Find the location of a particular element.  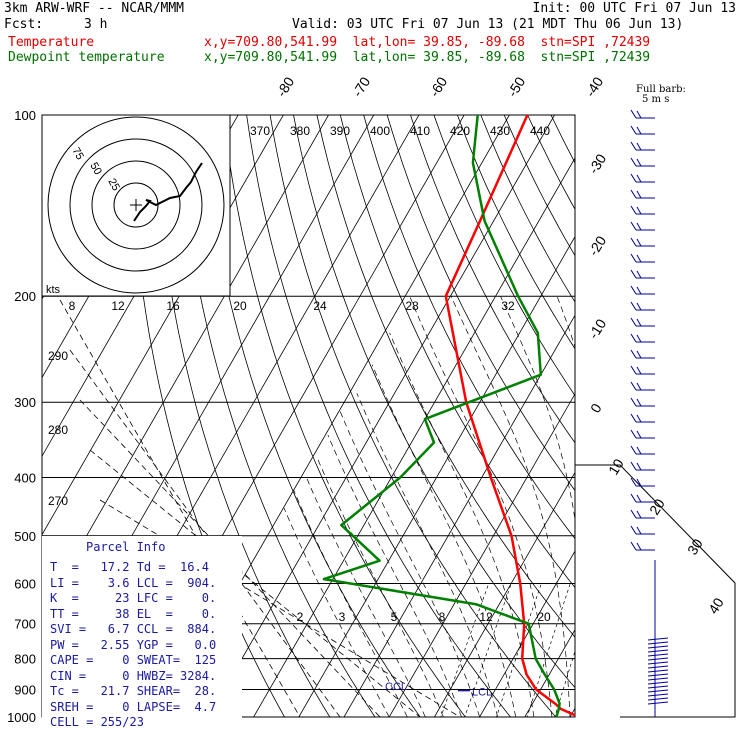

mixing-ratio-label: 16 is located at coordinates (173, 306).